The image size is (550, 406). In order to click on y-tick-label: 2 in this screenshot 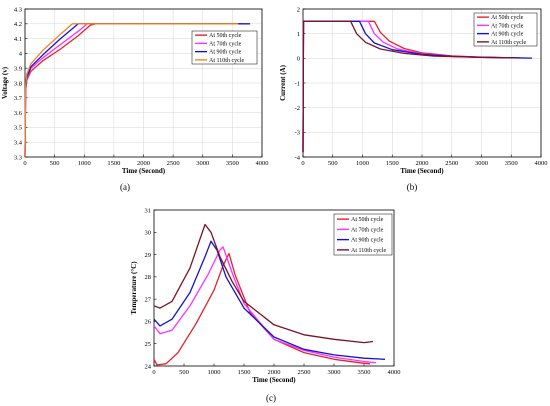, I will do `click(298, 9)`.